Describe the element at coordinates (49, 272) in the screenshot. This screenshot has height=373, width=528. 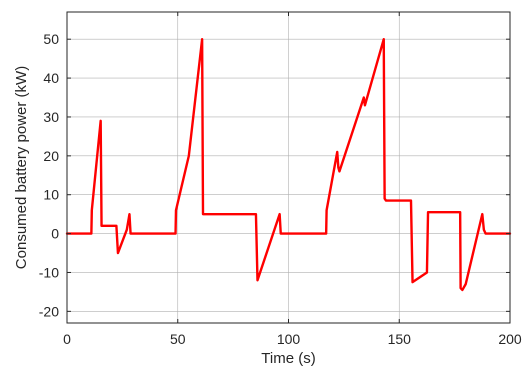
I see `y-tick-label: -10` at that location.